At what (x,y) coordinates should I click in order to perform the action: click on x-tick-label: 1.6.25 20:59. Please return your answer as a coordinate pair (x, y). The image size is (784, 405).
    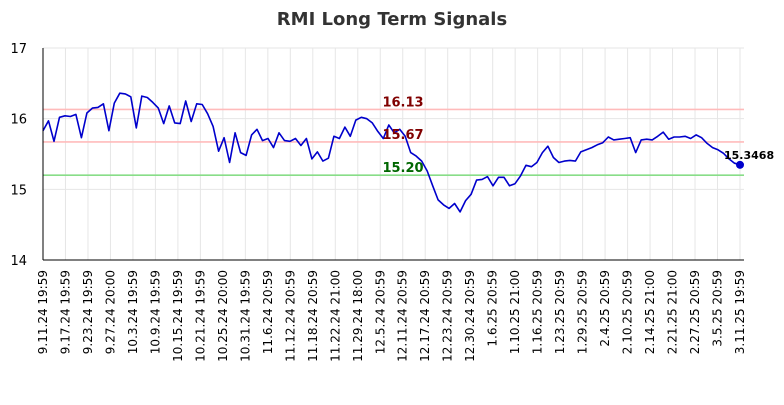
    Looking at the image, I should click on (493, 308).